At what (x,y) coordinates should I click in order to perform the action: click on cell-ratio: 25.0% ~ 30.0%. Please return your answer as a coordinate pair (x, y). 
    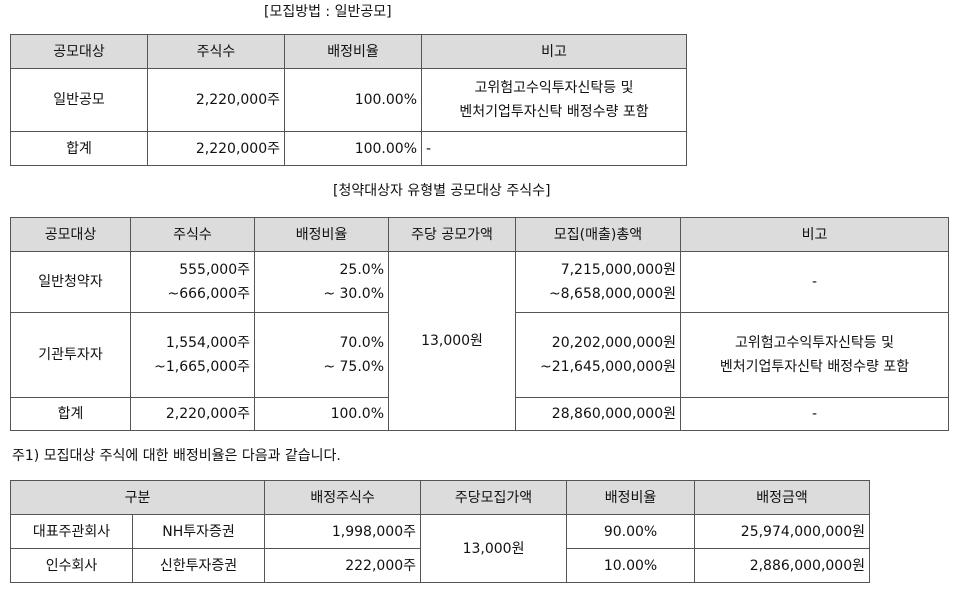
    Looking at the image, I should click on (321, 282).